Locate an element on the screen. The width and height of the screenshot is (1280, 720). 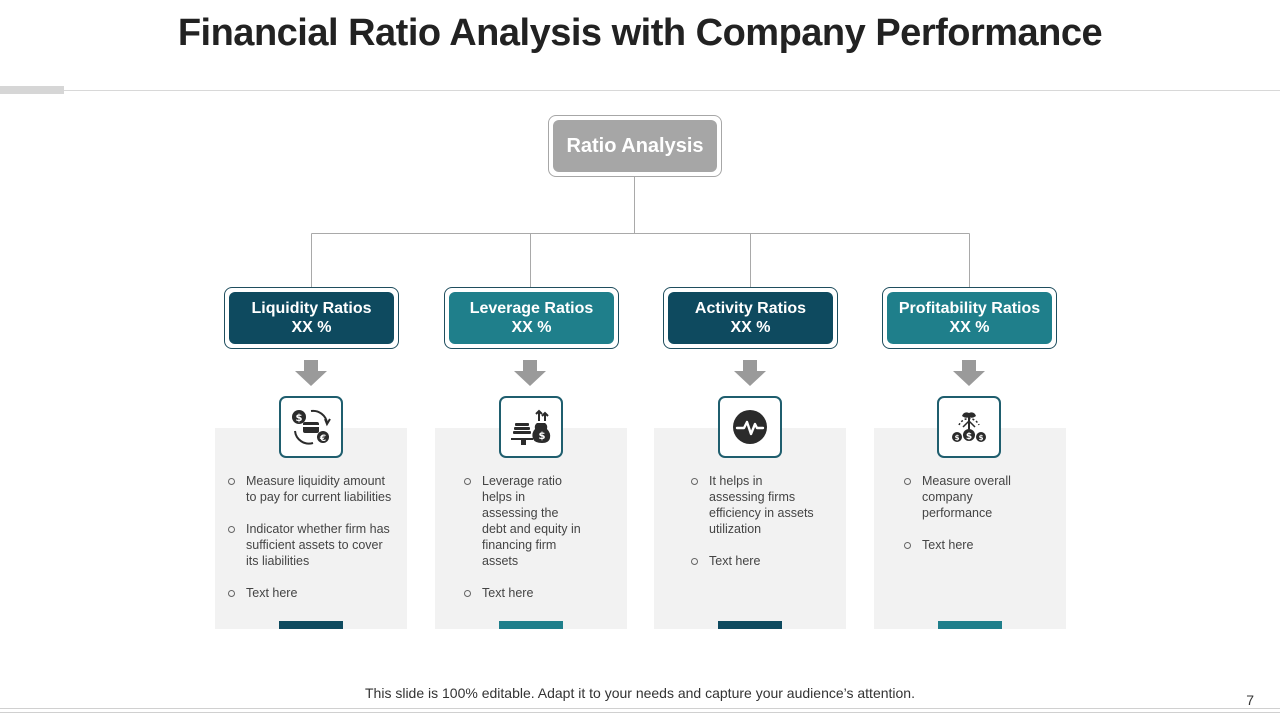
node-liquidity-ratios: Liquidity Ratios XX % is located at coordinates (311, 318).